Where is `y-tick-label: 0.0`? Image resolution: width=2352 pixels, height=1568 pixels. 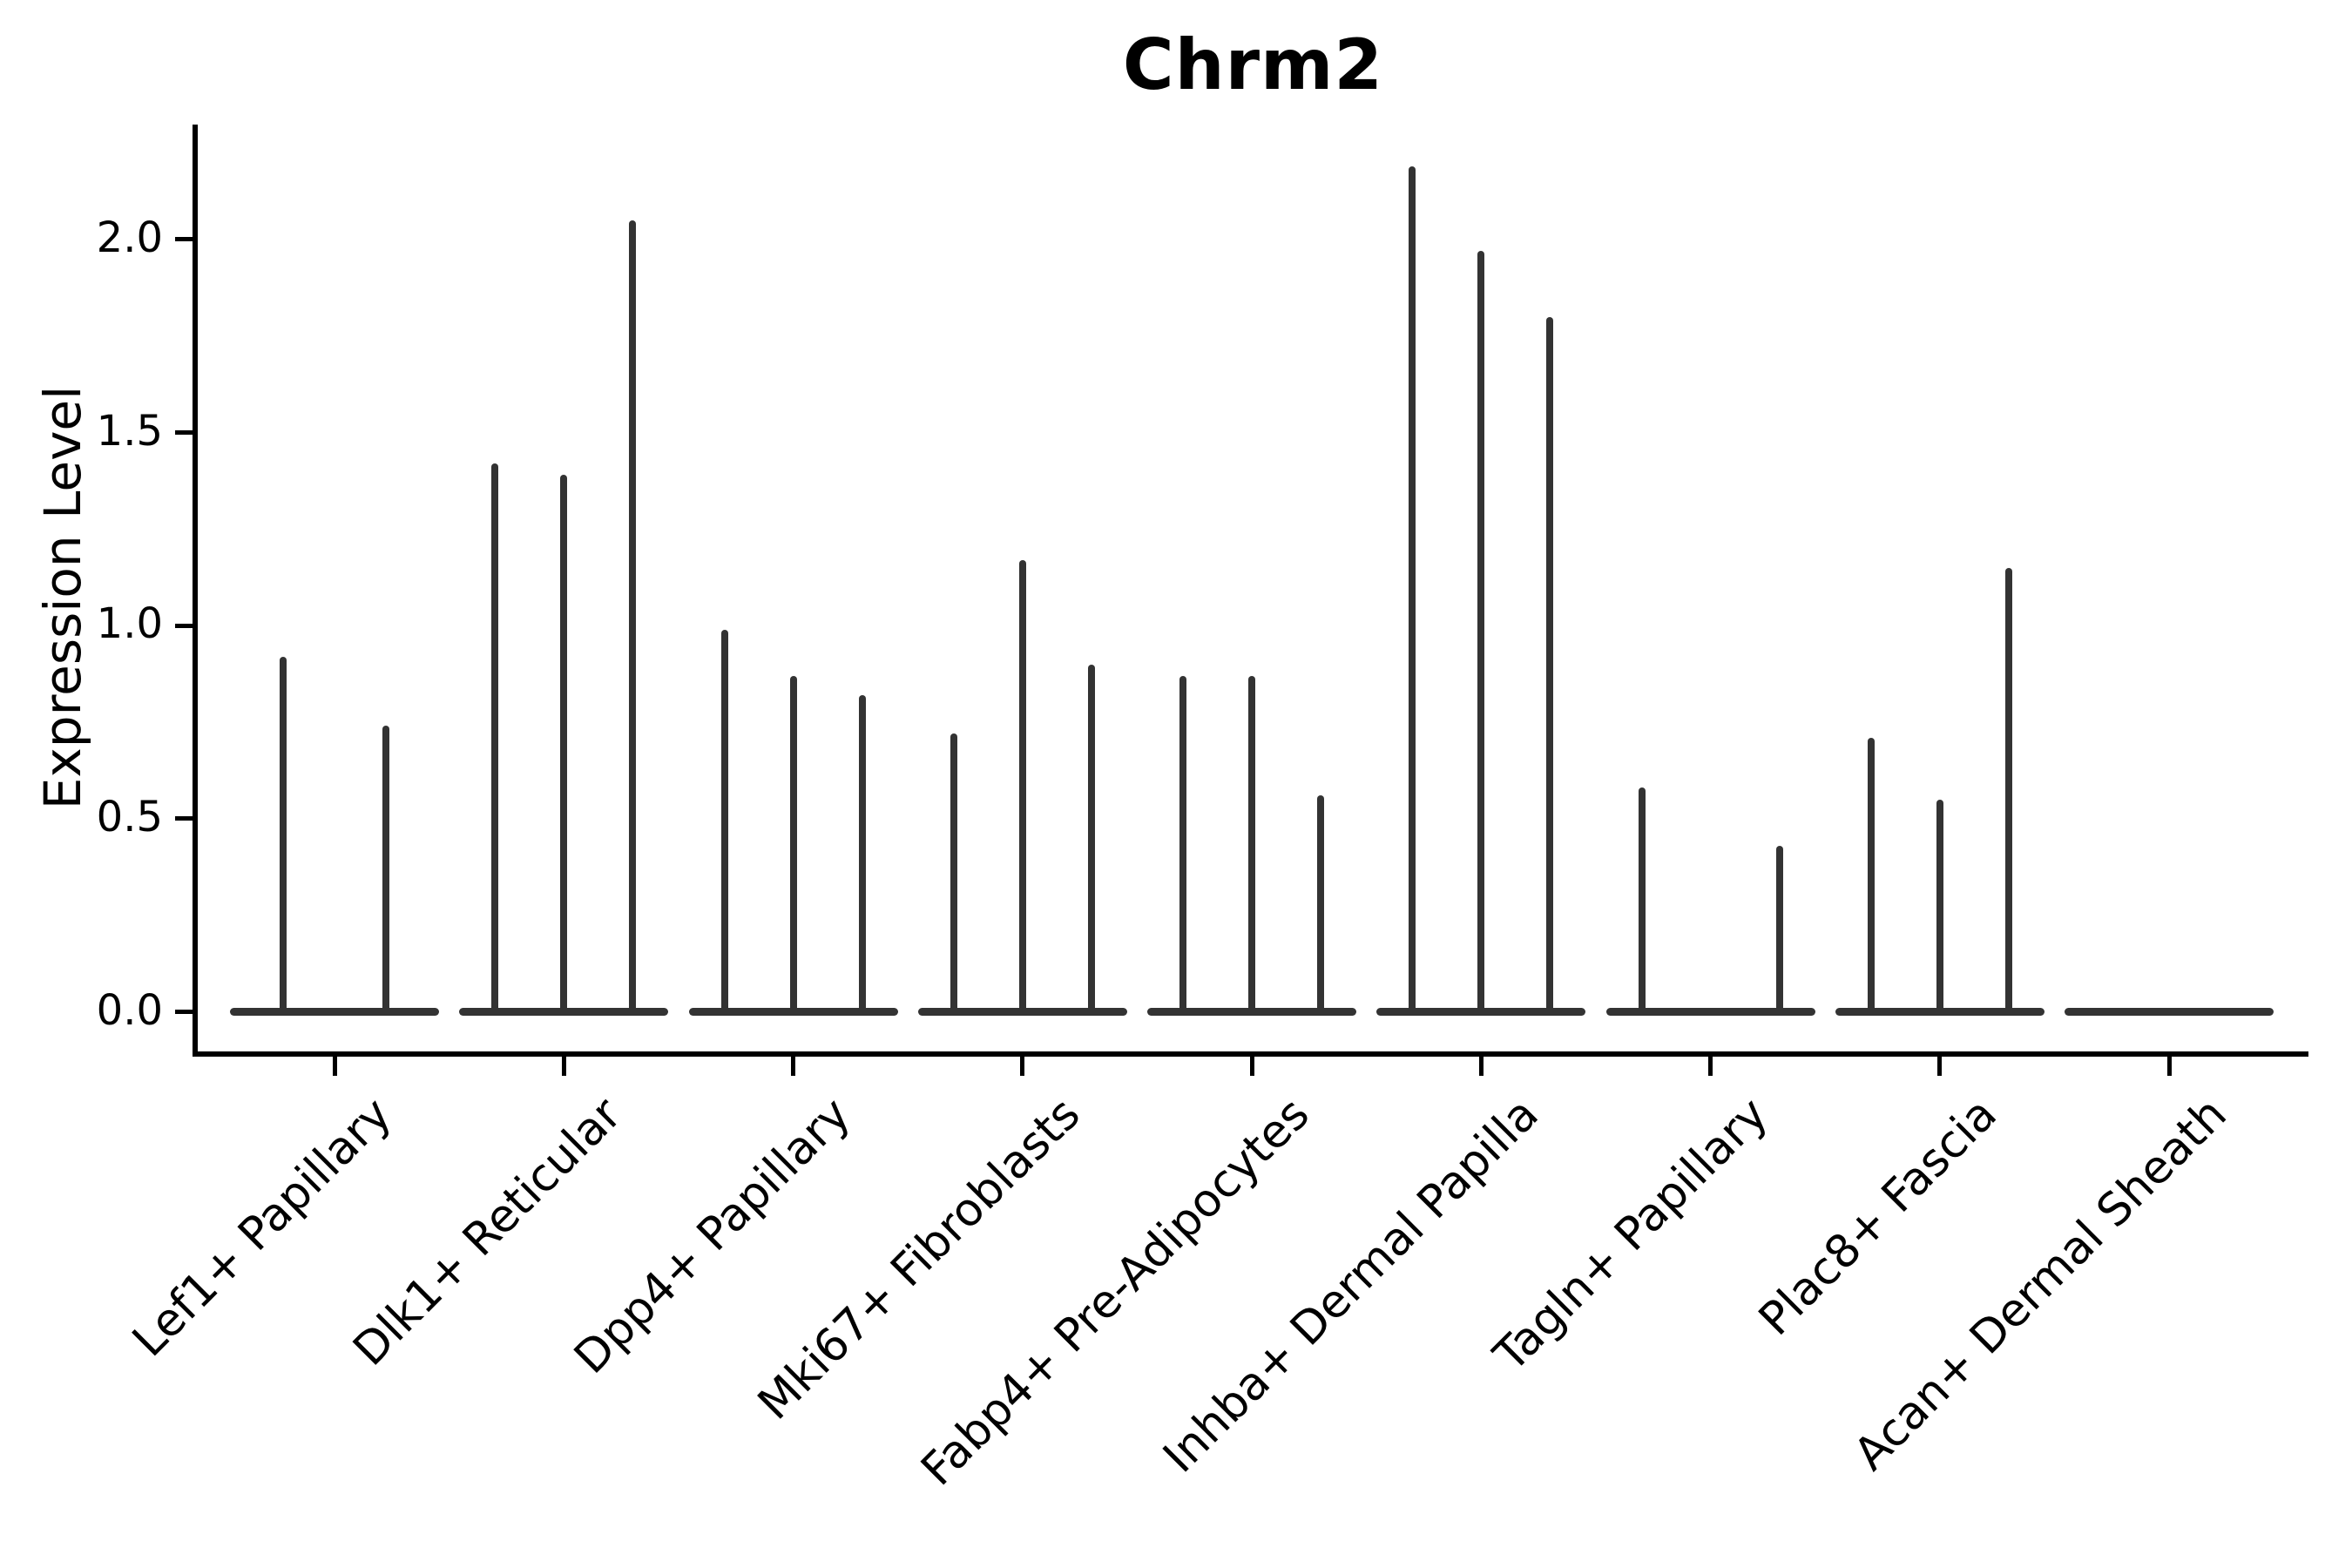
y-tick-label: 0.0 is located at coordinates (129, 1010).